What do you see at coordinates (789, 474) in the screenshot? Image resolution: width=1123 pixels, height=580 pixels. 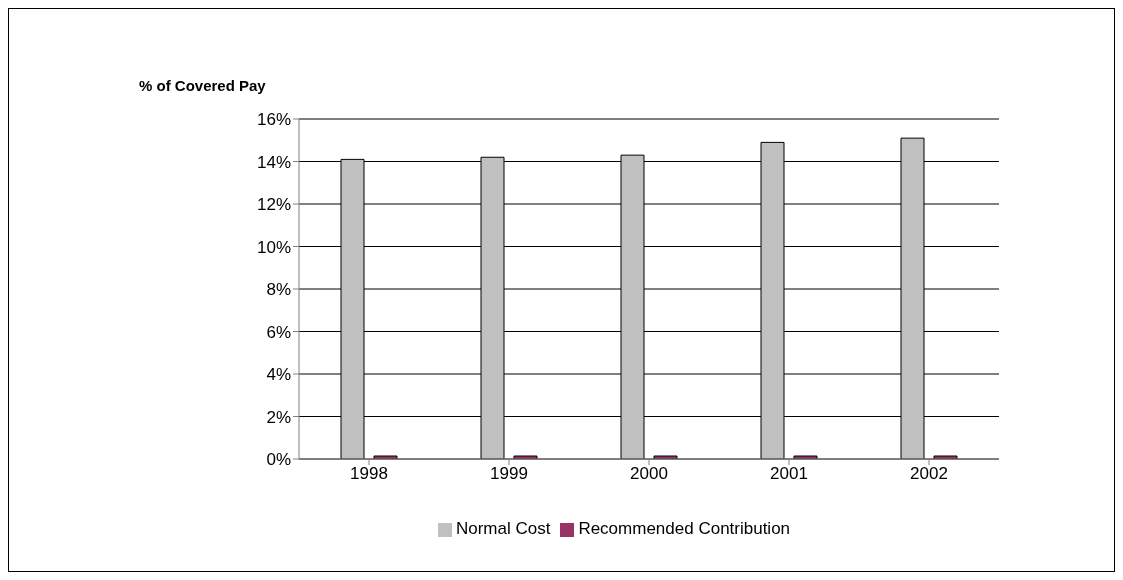 I see `x-tick-label: 2001` at bounding box center [789, 474].